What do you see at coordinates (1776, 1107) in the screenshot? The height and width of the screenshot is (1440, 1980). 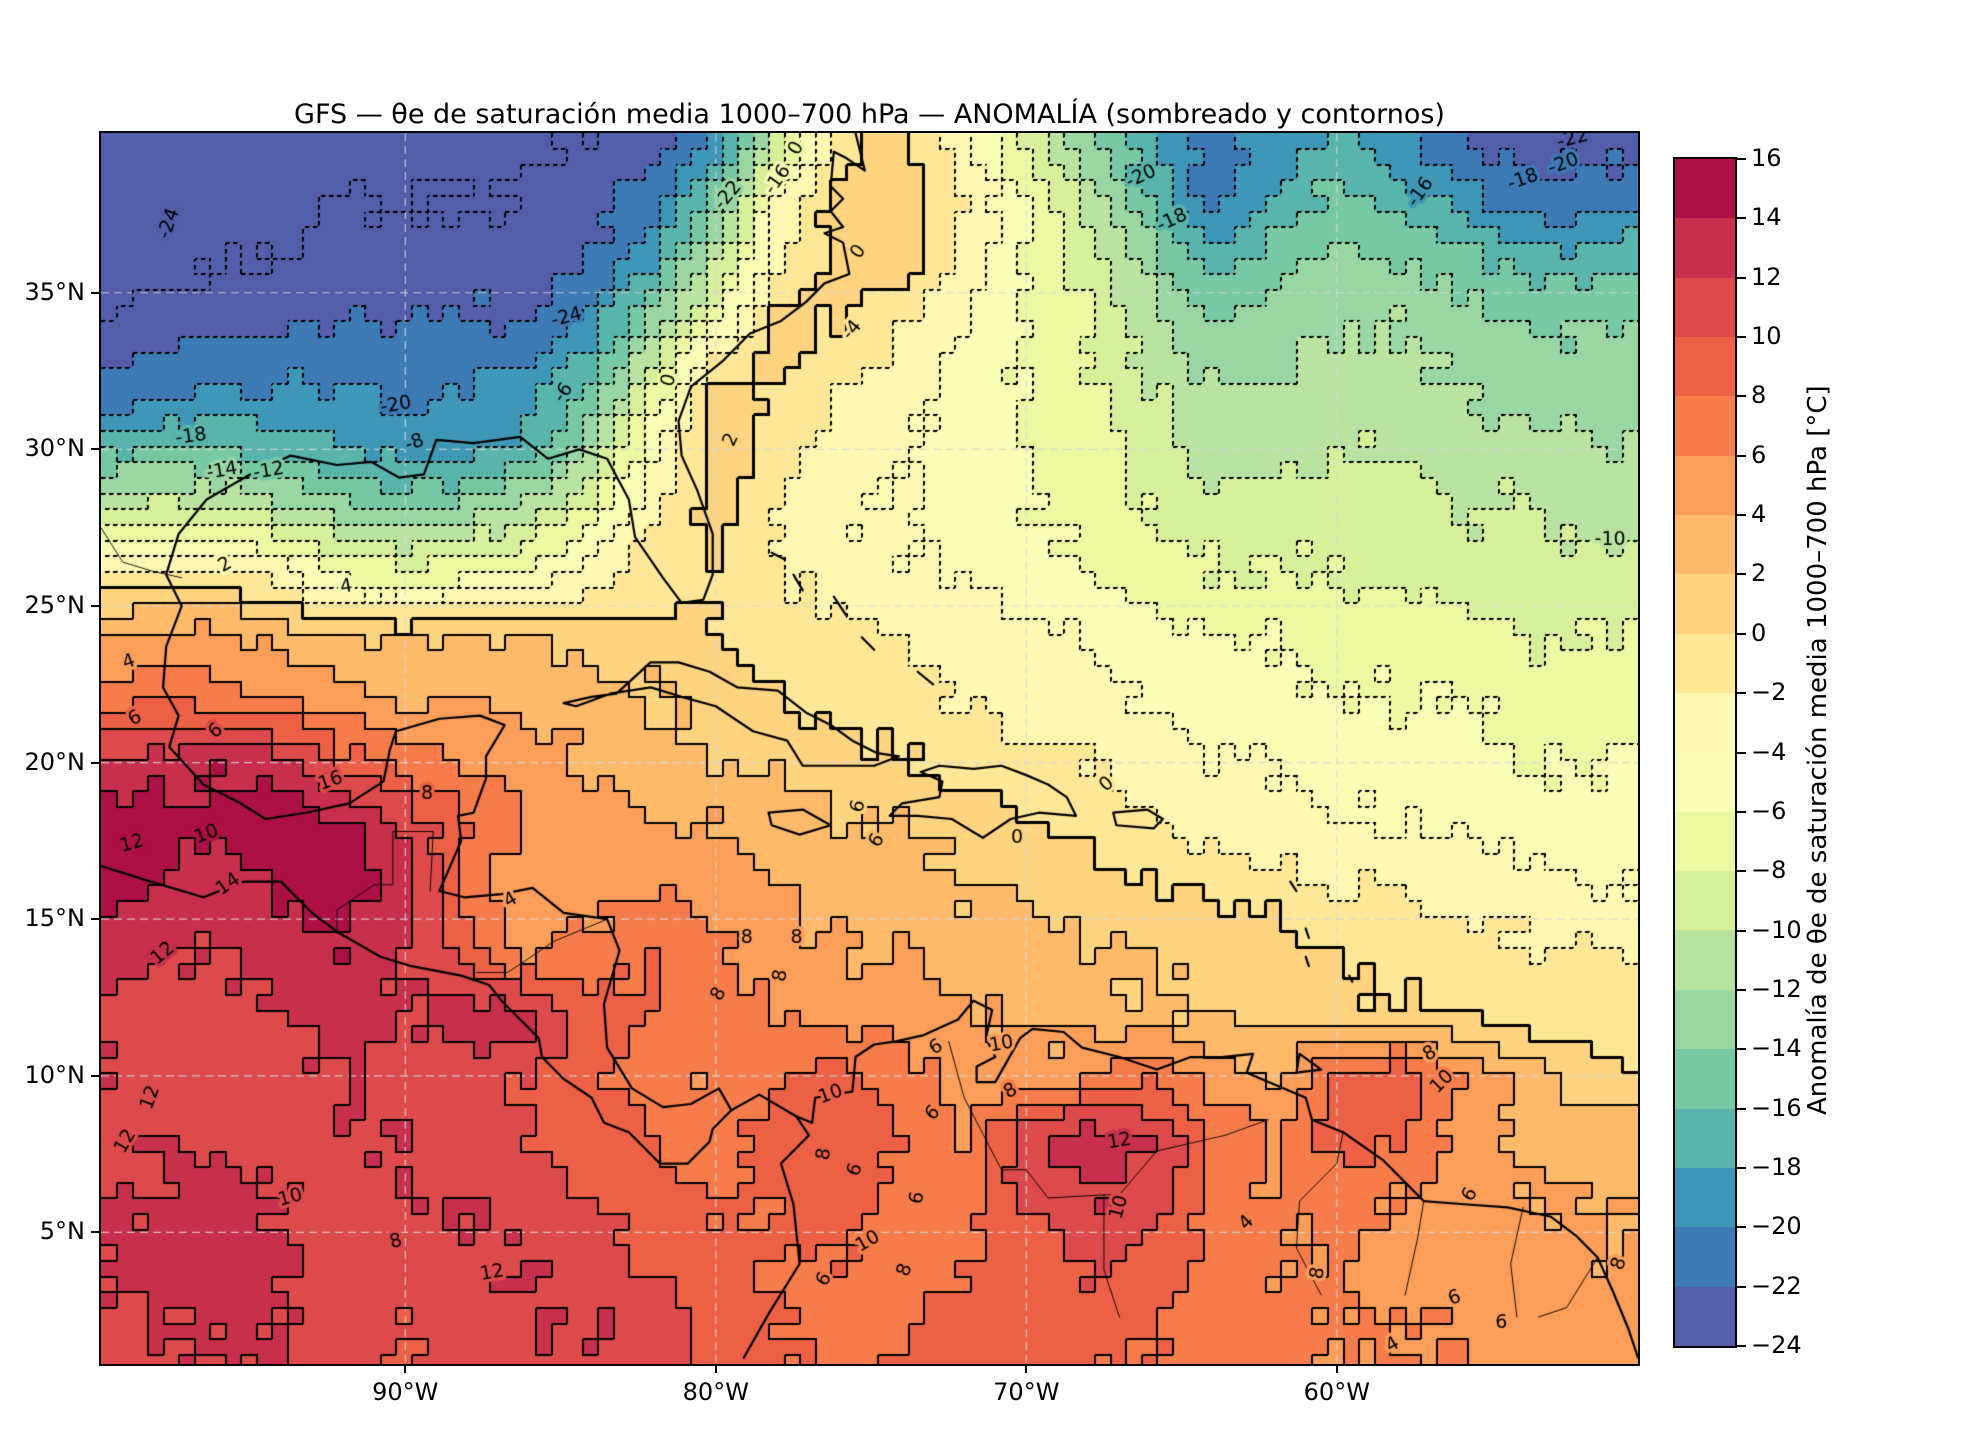 I see `colorbar-tick-label: −16` at bounding box center [1776, 1107].